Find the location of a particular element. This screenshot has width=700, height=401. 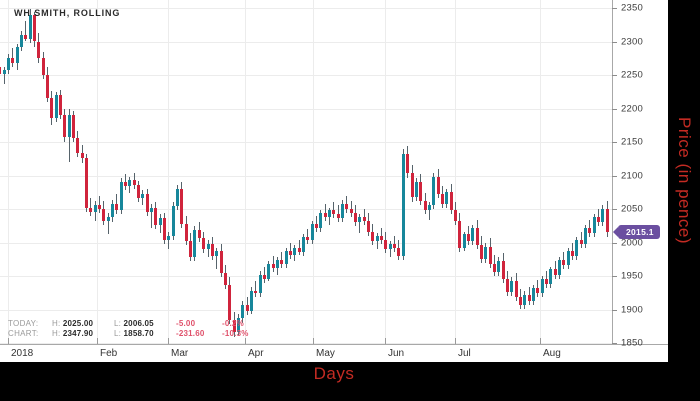

y-axis-tick-label: 2300 is located at coordinates (632, 41).